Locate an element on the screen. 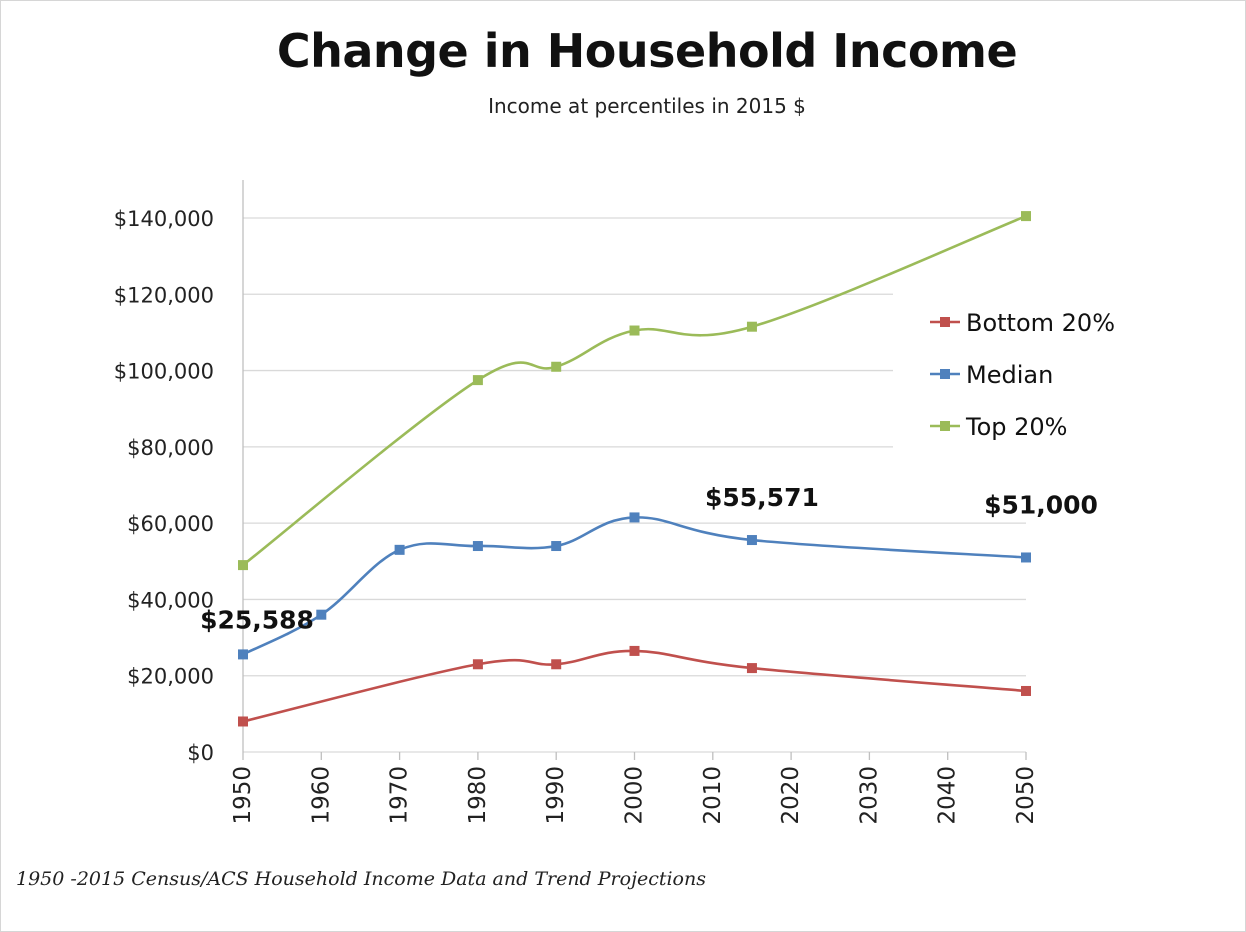  x-tick-label: 2020 is located at coordinates (791, 795).